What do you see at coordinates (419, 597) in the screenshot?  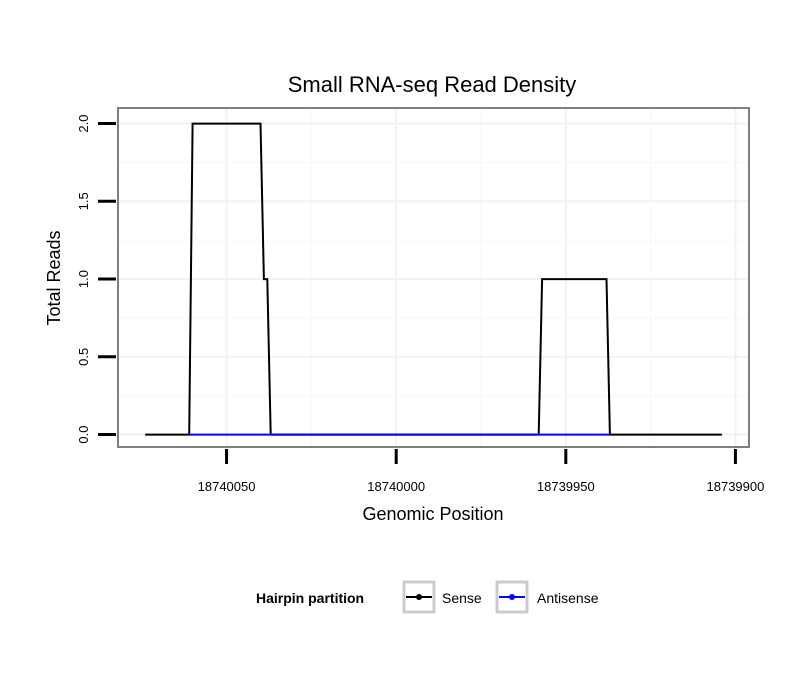 I see `legend-dot-sense` at bounding box center [419, 597].